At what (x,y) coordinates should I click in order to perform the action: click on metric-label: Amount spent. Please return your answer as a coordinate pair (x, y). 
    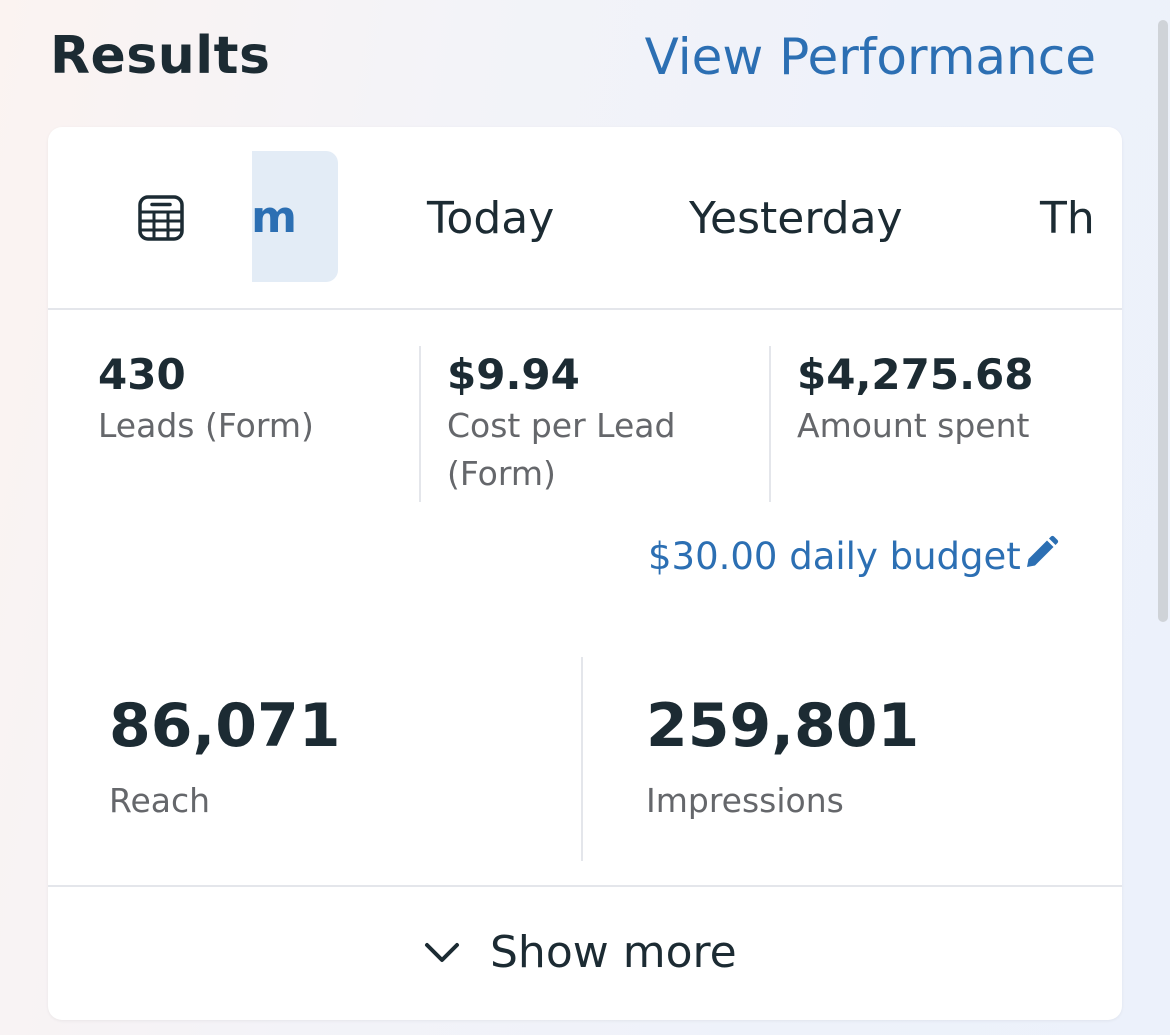
    Looking at the image, I should click on (913, 425).